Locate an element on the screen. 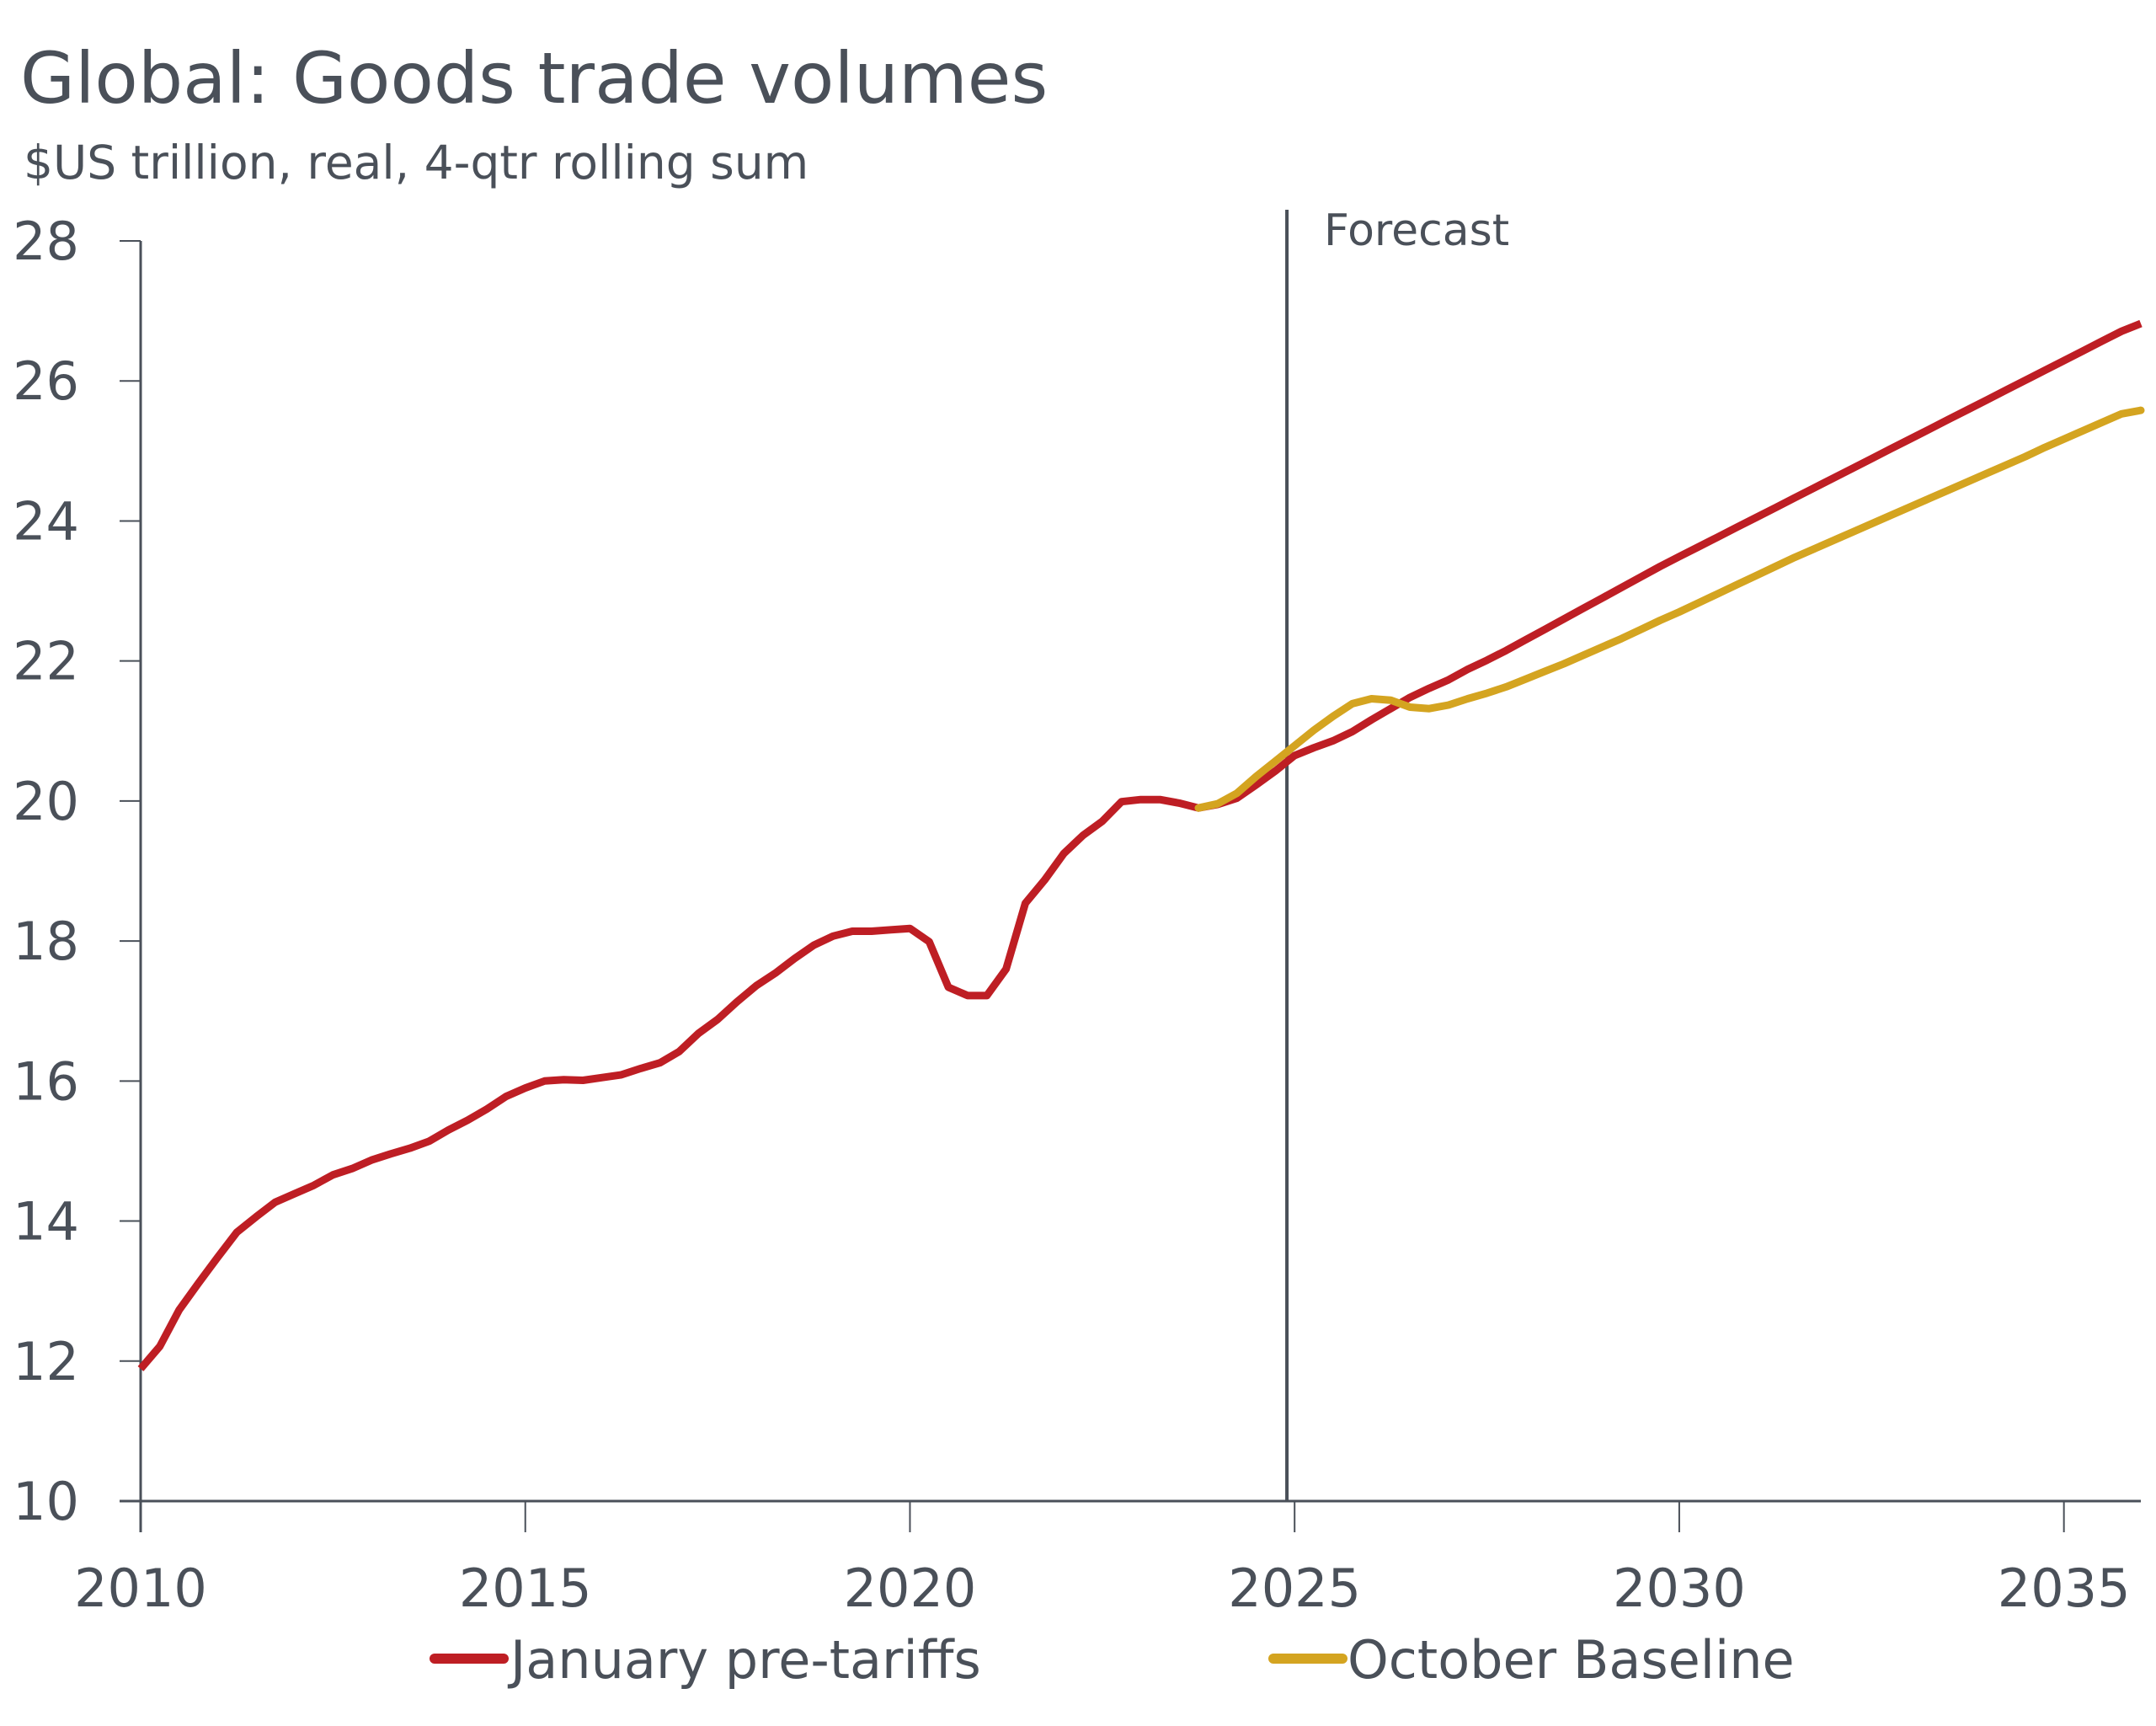 The height and width of the screenshot is (1726, 2156). forecast-label: Forecast is located at coordinates (1416, 231).